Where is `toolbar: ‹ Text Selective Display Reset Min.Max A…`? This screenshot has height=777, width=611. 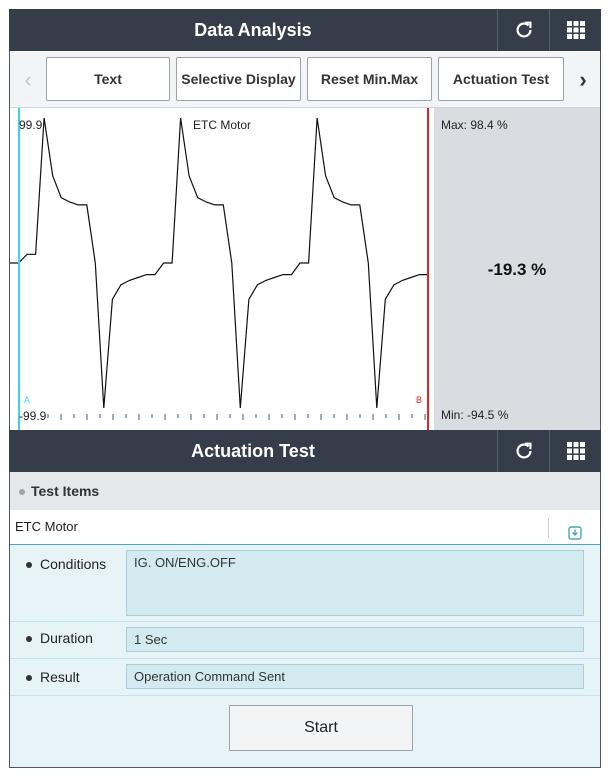 toolbar: ‹ Text Selective Display Reset Min.Max A… is located at coordinates (305, 80).